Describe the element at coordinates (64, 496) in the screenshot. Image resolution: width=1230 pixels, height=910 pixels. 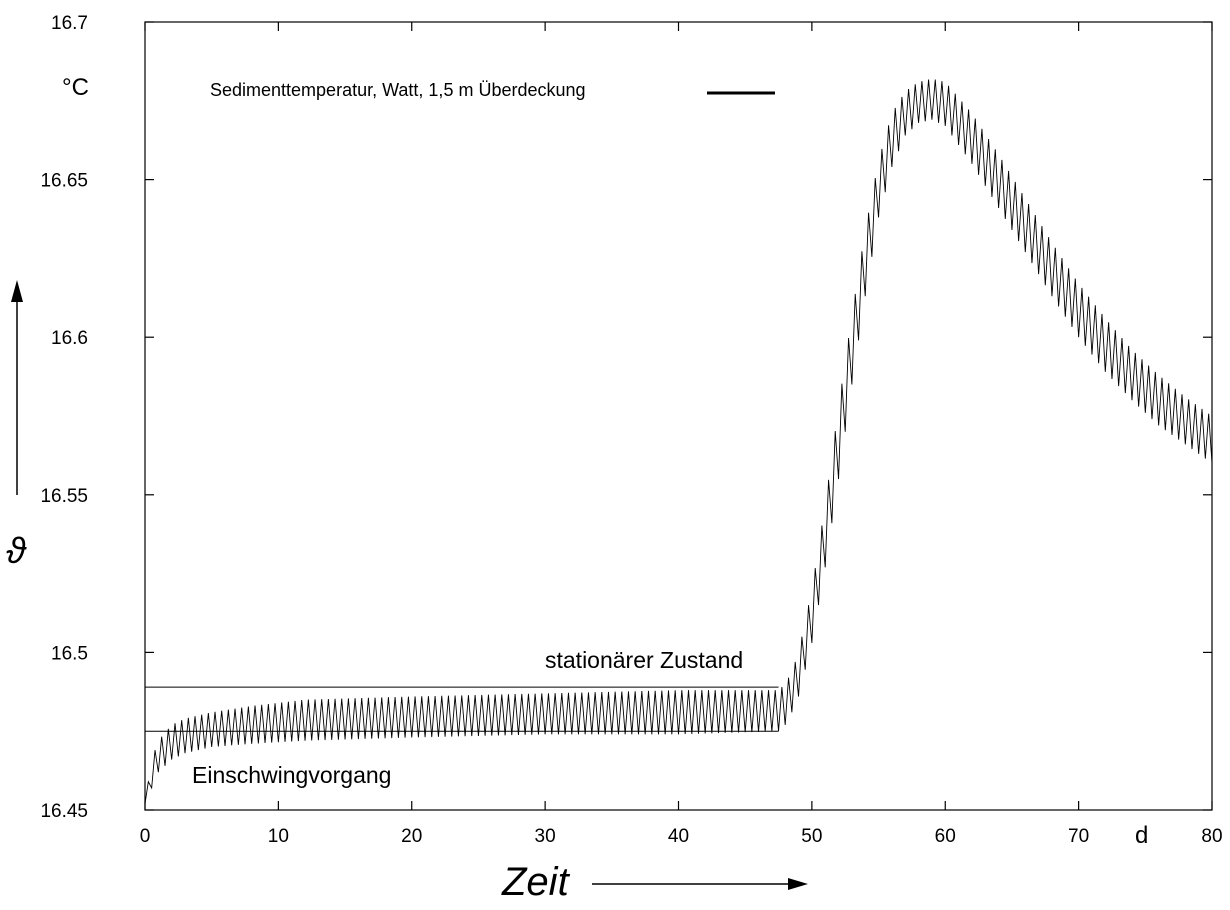
I see `y-tick-label: 16.55` at that location.